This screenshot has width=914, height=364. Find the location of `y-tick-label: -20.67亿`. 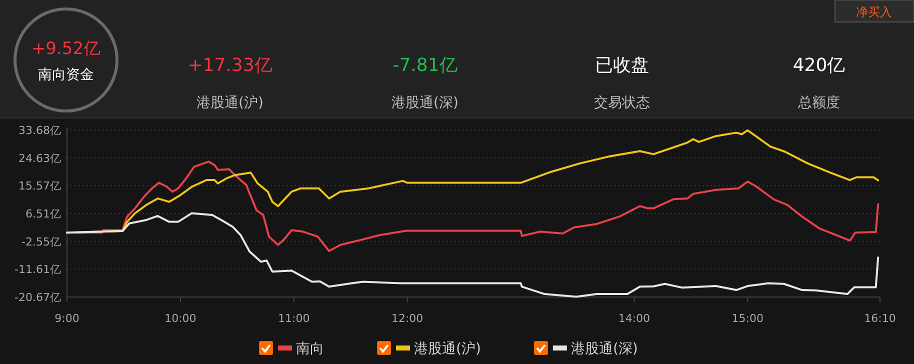

y-tick-label: -20.67亿 is located at coordinates (37, 297).